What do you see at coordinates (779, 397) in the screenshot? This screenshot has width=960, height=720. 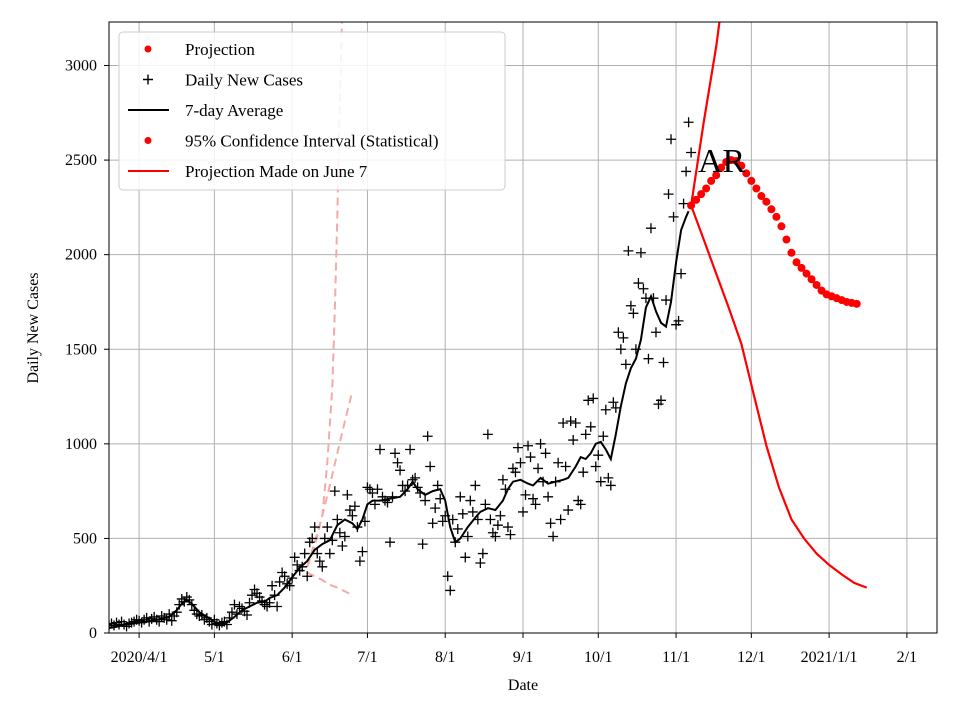 I see `ci-lower-line` at bounding box center [779, 397].